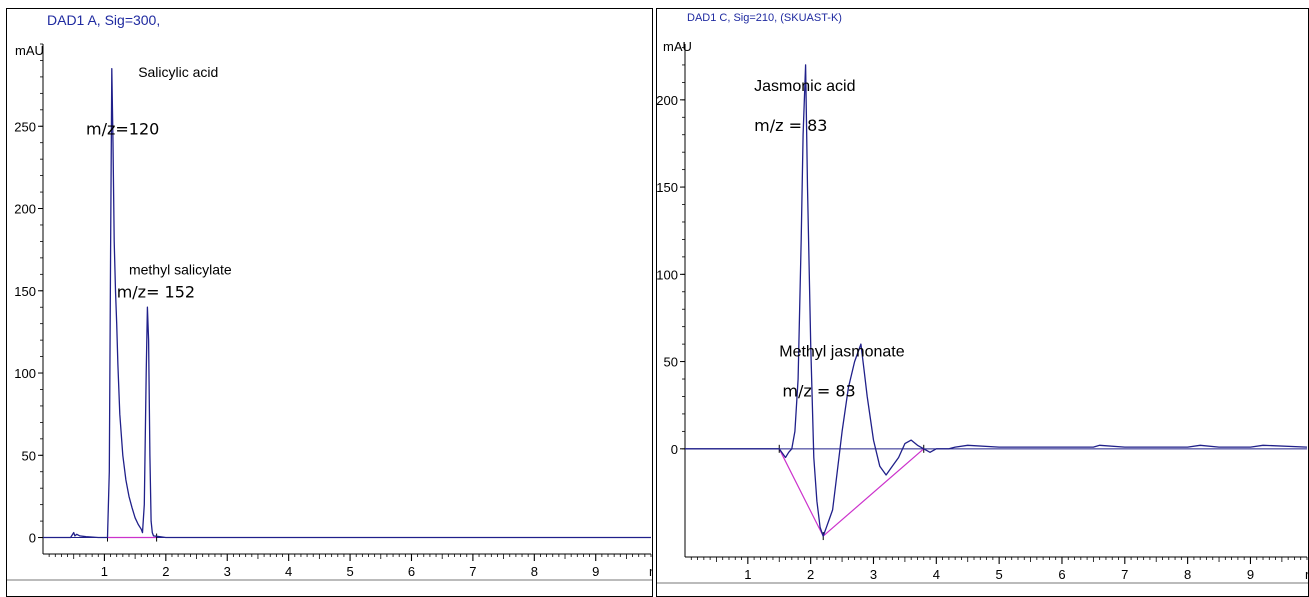 Image resolution: width=1309 pixels, height=597 pixels. I want to click on mz-annotation: m/z= 152, so click(156, 291).